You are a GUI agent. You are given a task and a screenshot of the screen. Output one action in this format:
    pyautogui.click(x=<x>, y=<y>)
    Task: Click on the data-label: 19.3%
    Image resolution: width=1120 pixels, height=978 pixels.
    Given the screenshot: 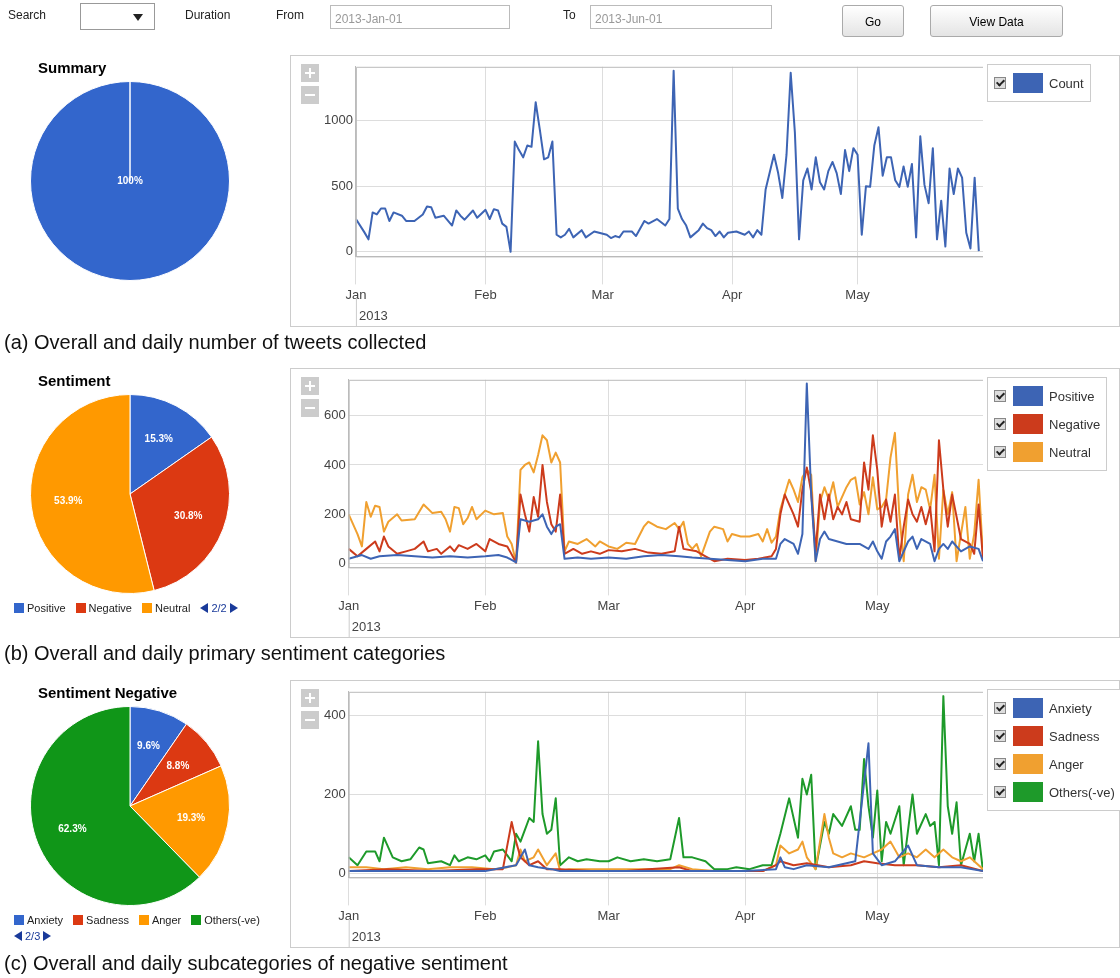 What is the action you would take?
    pyautogui.click(x=191, y=817)
    